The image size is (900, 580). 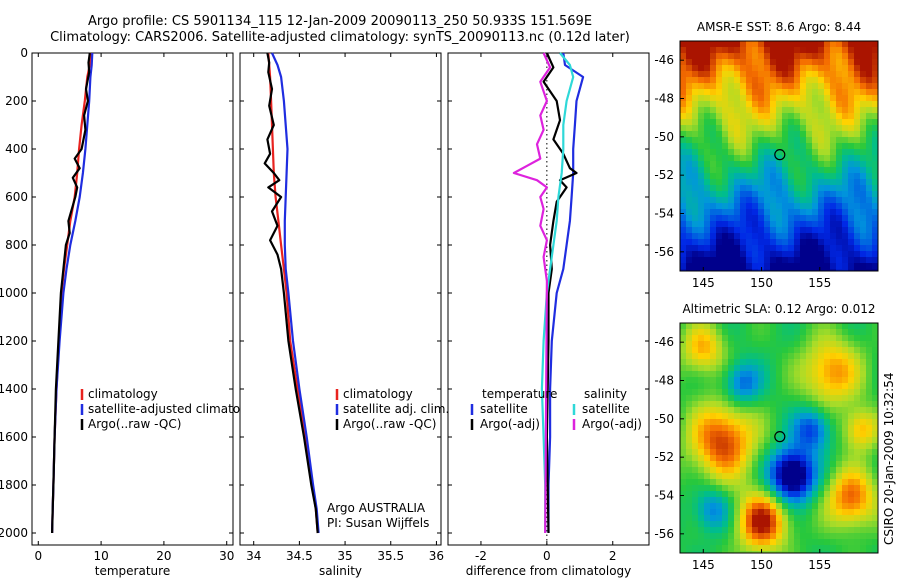 What do you see at coordinates (779, 27) in the screenshot?
I see `map-title: AMSR-E SST: 8.6 Argo: 8.44` at bounding box center [779, 27].